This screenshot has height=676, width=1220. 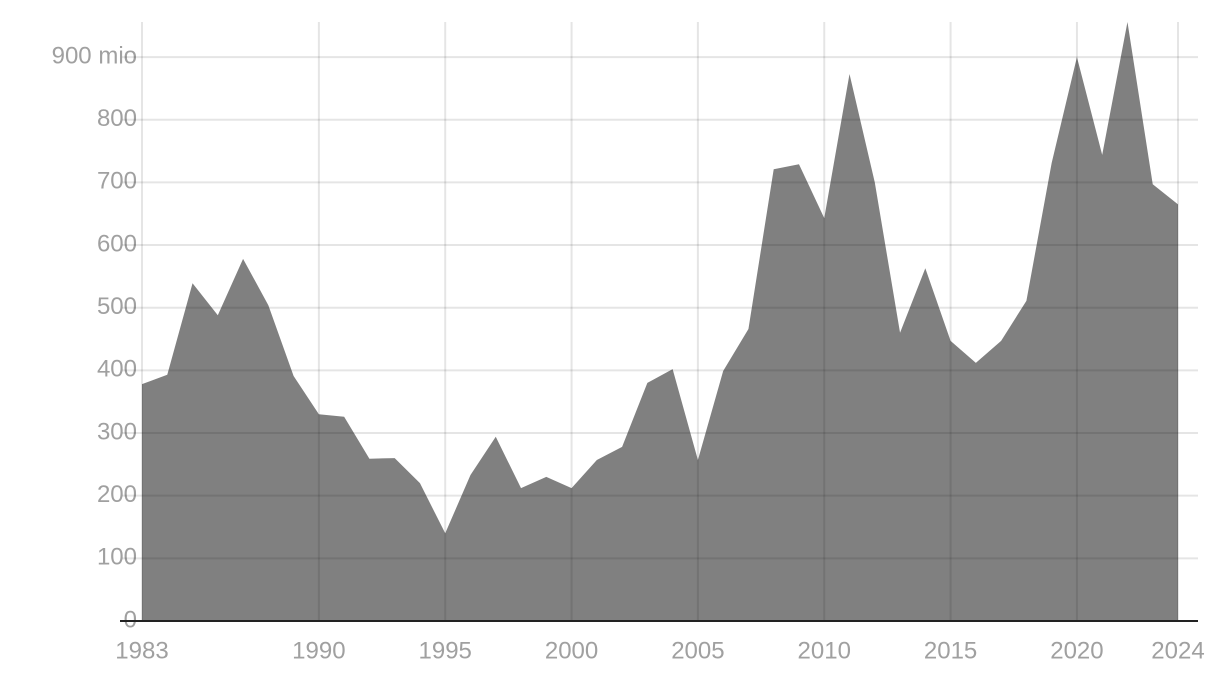 What do you see at coordinates (117, 369) in the screenshot?
I see `y-tick-label: 400` at bounding box center [117, 369].